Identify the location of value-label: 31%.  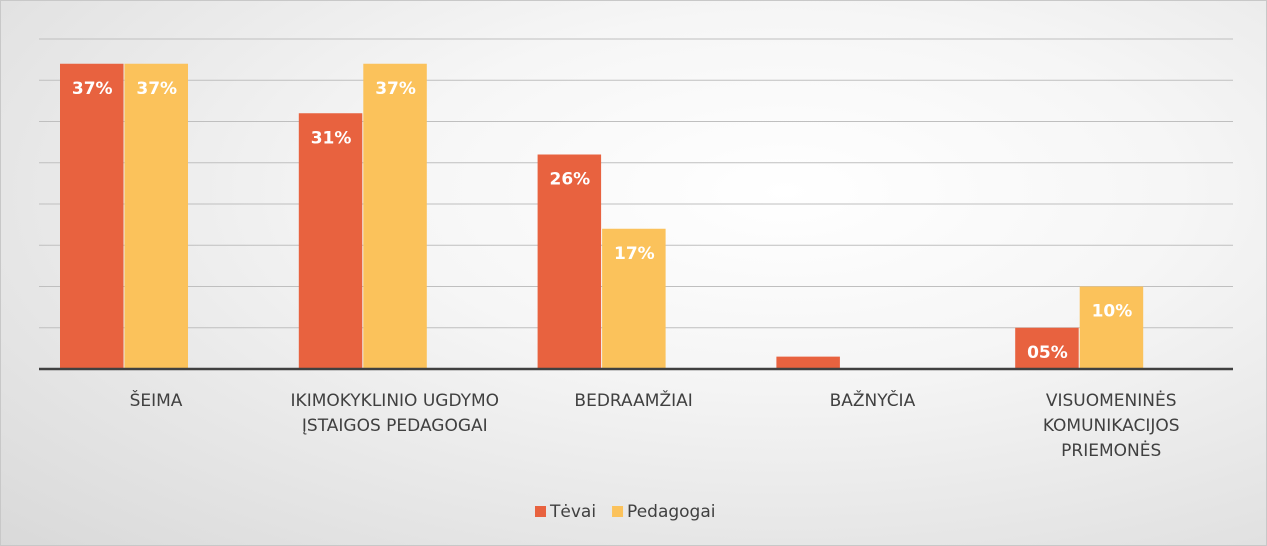
(331, 138).